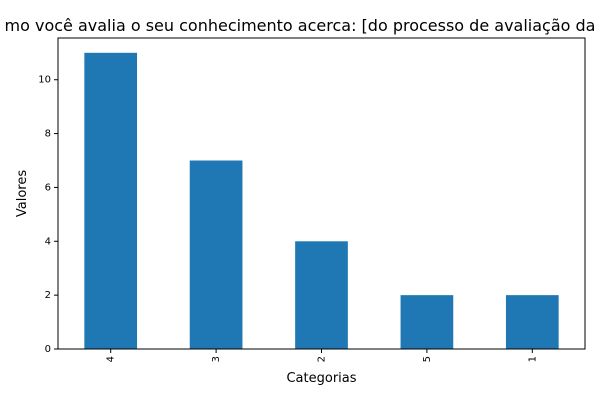 This screenshot has height=400, width=600. I want to click on x-tick-label: 2, so click(322, 359).